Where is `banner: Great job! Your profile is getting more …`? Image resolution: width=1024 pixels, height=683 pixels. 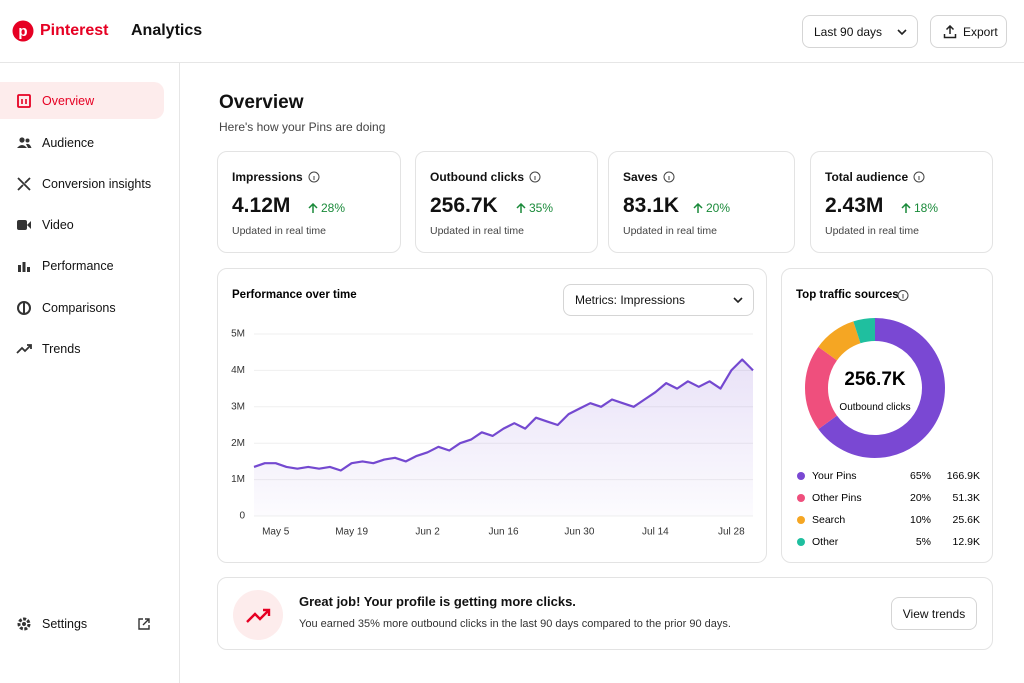 banner: Great job! Your profile is getting more … is located at coordinates (605, 613).